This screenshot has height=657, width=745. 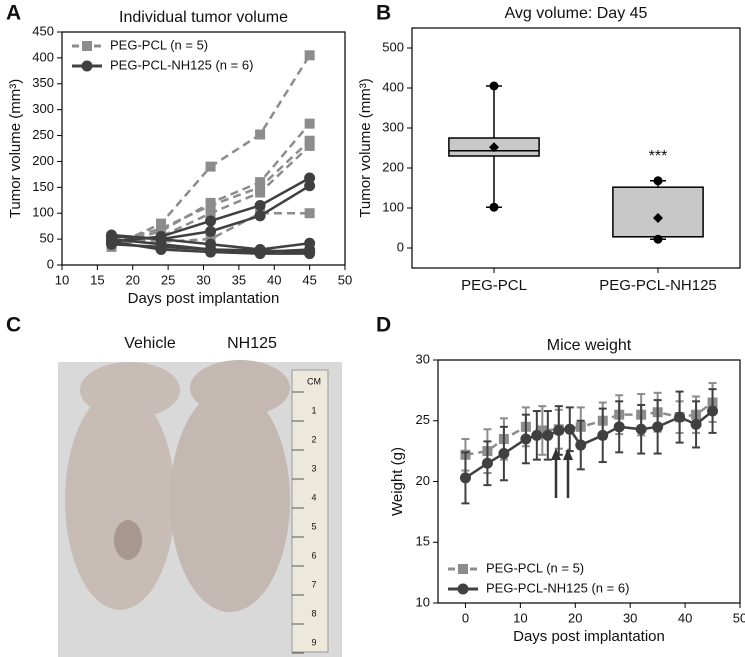 I want to click on ruler-label: CM, so click(x=314, y=381).